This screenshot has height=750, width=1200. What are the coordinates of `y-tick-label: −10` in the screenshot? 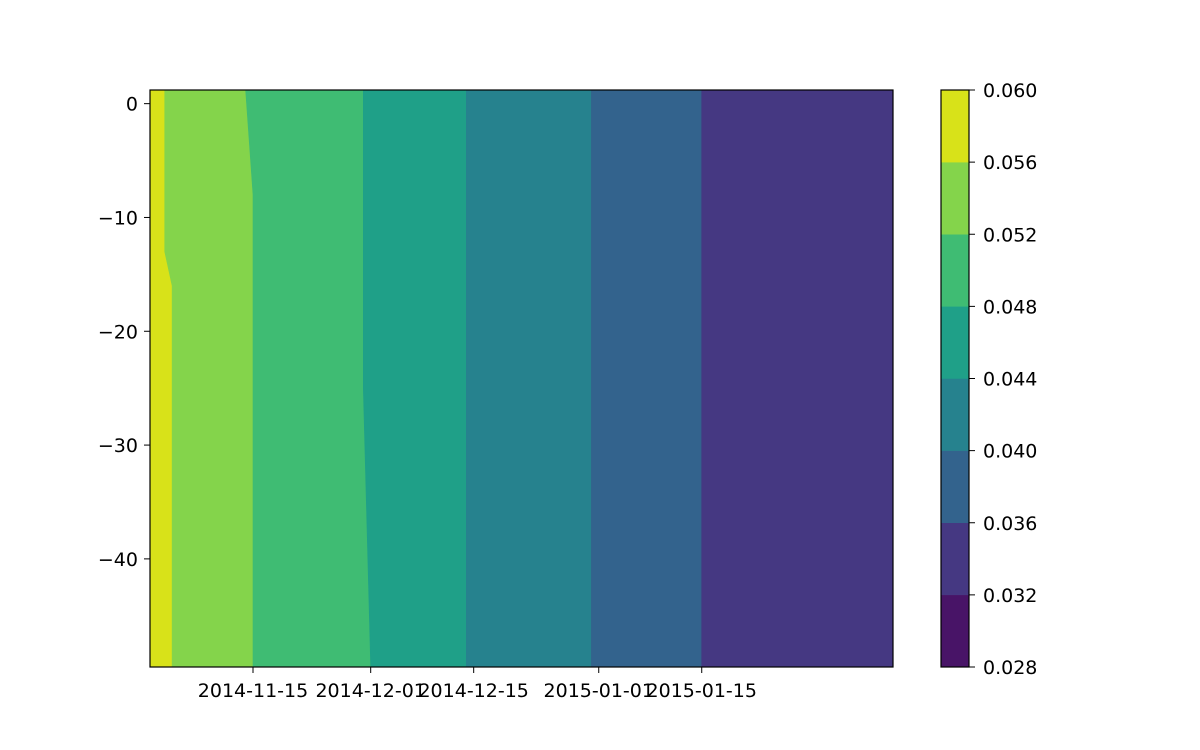 It's located at (118, 218).